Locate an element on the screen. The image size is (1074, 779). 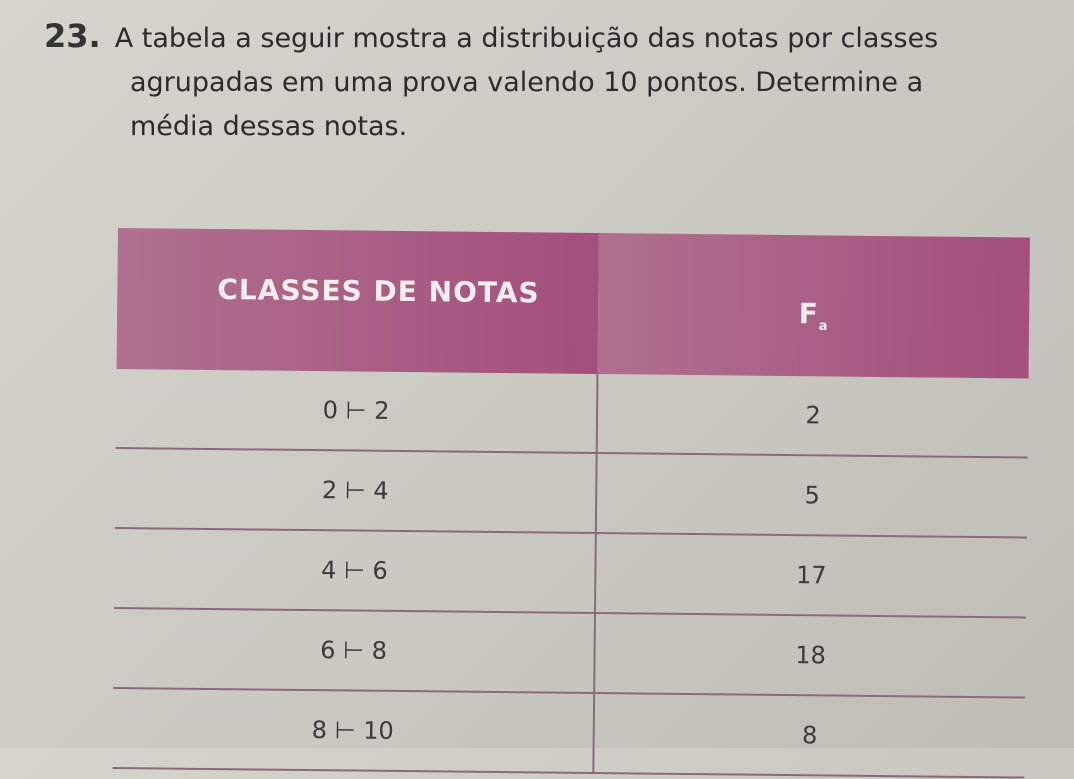
class-cell: 6 ⊢ 8 is located at coordinates (354, 650).